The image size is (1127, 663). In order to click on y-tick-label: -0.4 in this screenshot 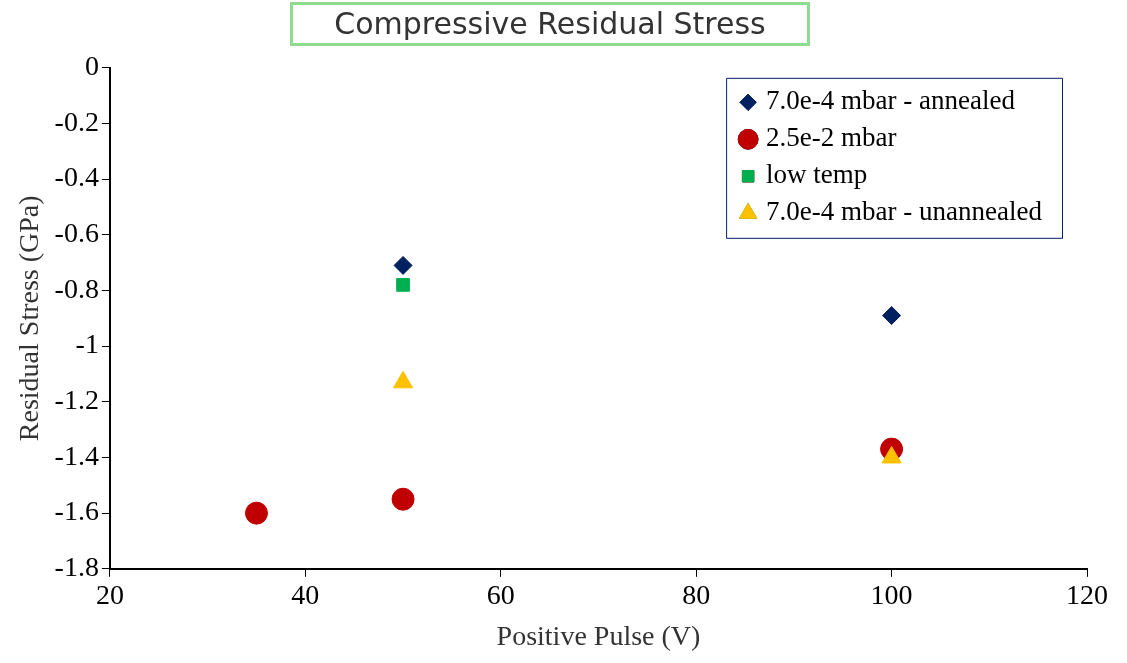, I will do `click(76, 177)`.